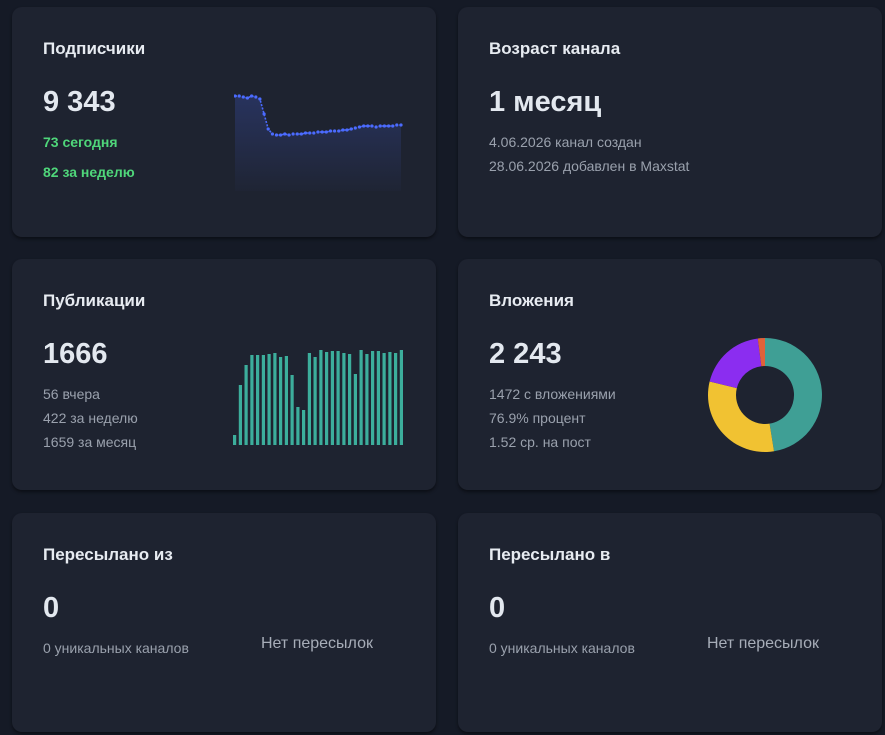  I want to click on card-title: Публикации, so click(94, 300).